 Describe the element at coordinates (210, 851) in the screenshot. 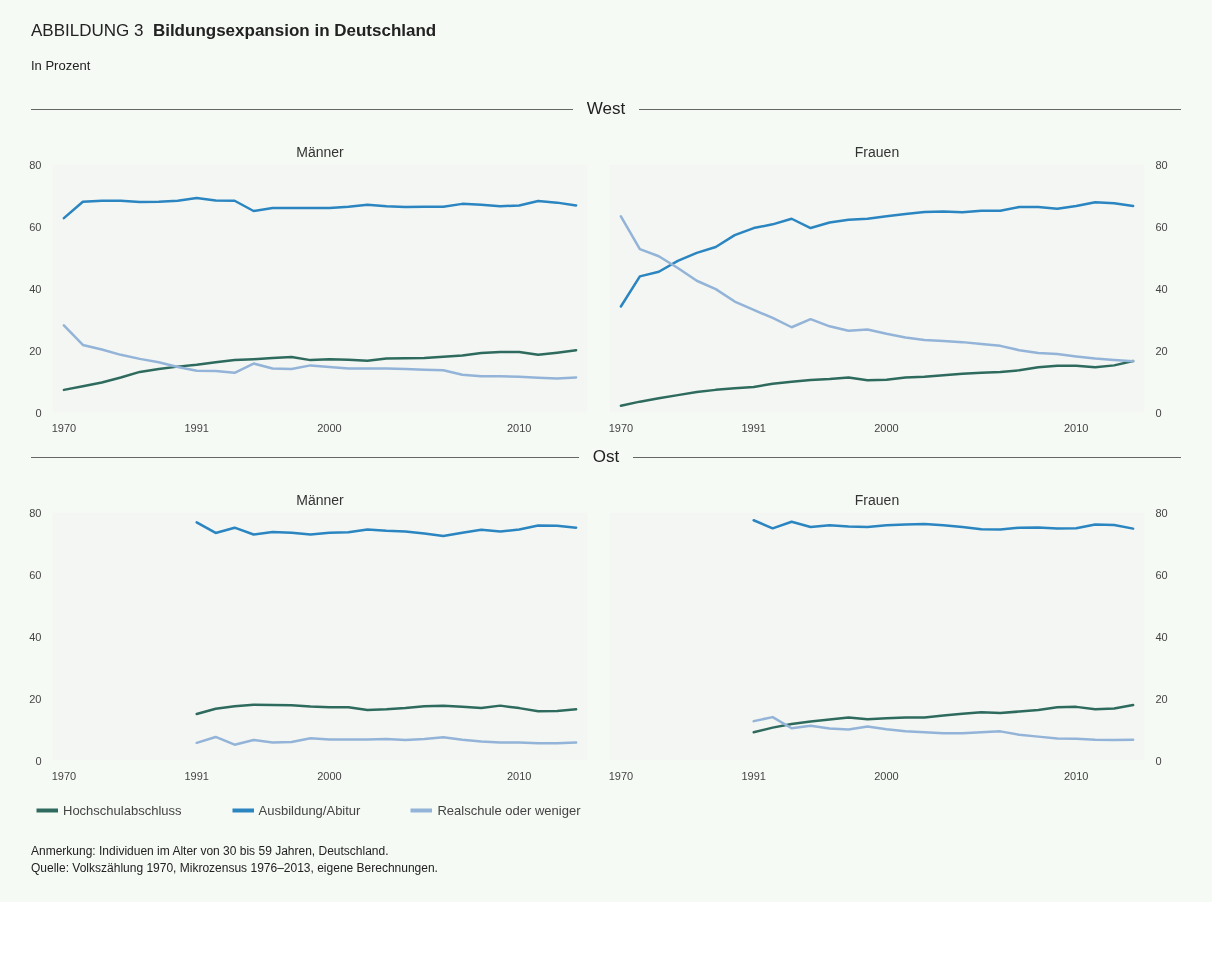

I see `text: Anmerkung: Individuen im Alter von 30 bis 59 Jahren, Deutschland.` at that location.